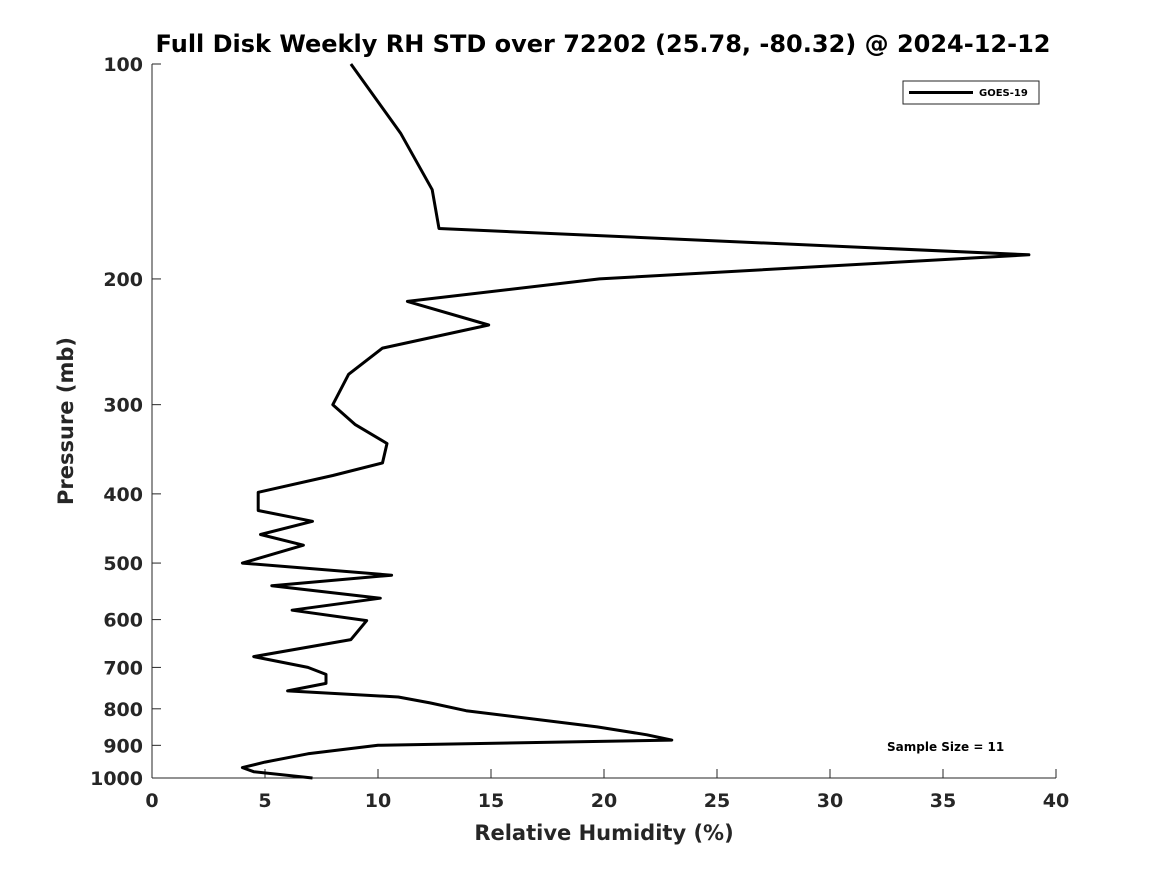  I want to click on x-ticks: 0 5 10 15 20 25 30 35 40, so click(607, 790).